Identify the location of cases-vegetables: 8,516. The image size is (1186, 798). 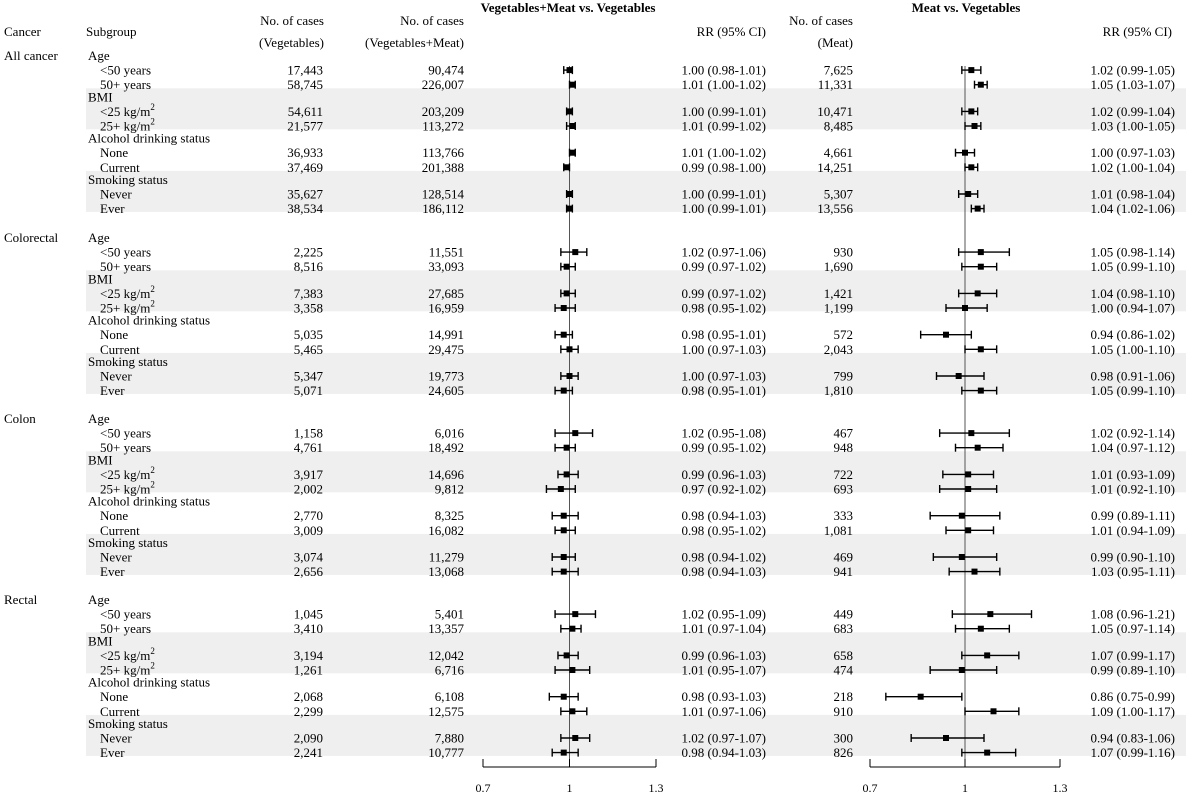
(309, 266).